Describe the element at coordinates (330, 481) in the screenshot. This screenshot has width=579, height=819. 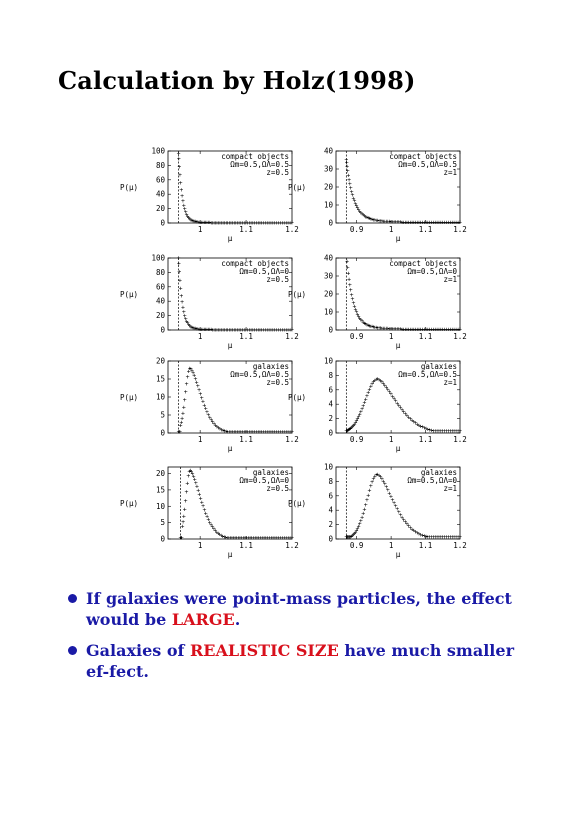
I see `y-tick-label: 8` at that location.